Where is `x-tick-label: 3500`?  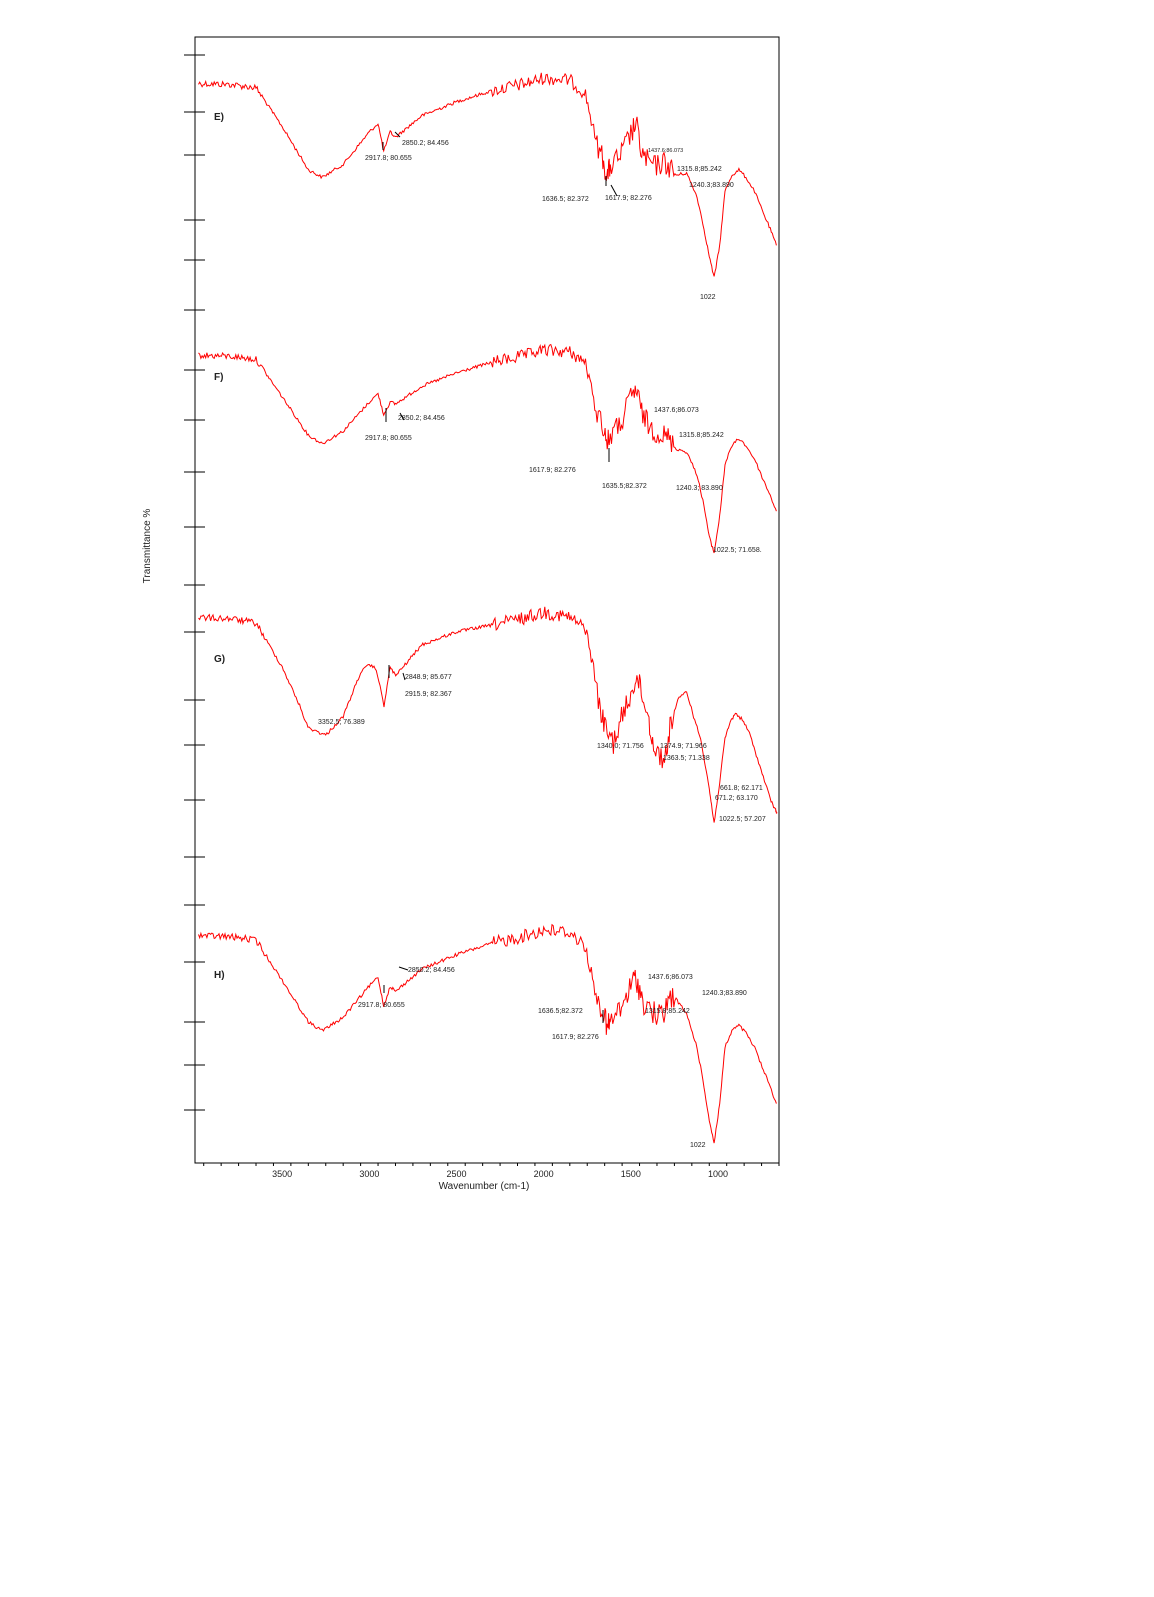 x-tick-label: 3500 is located at coordinates (282, 1174).